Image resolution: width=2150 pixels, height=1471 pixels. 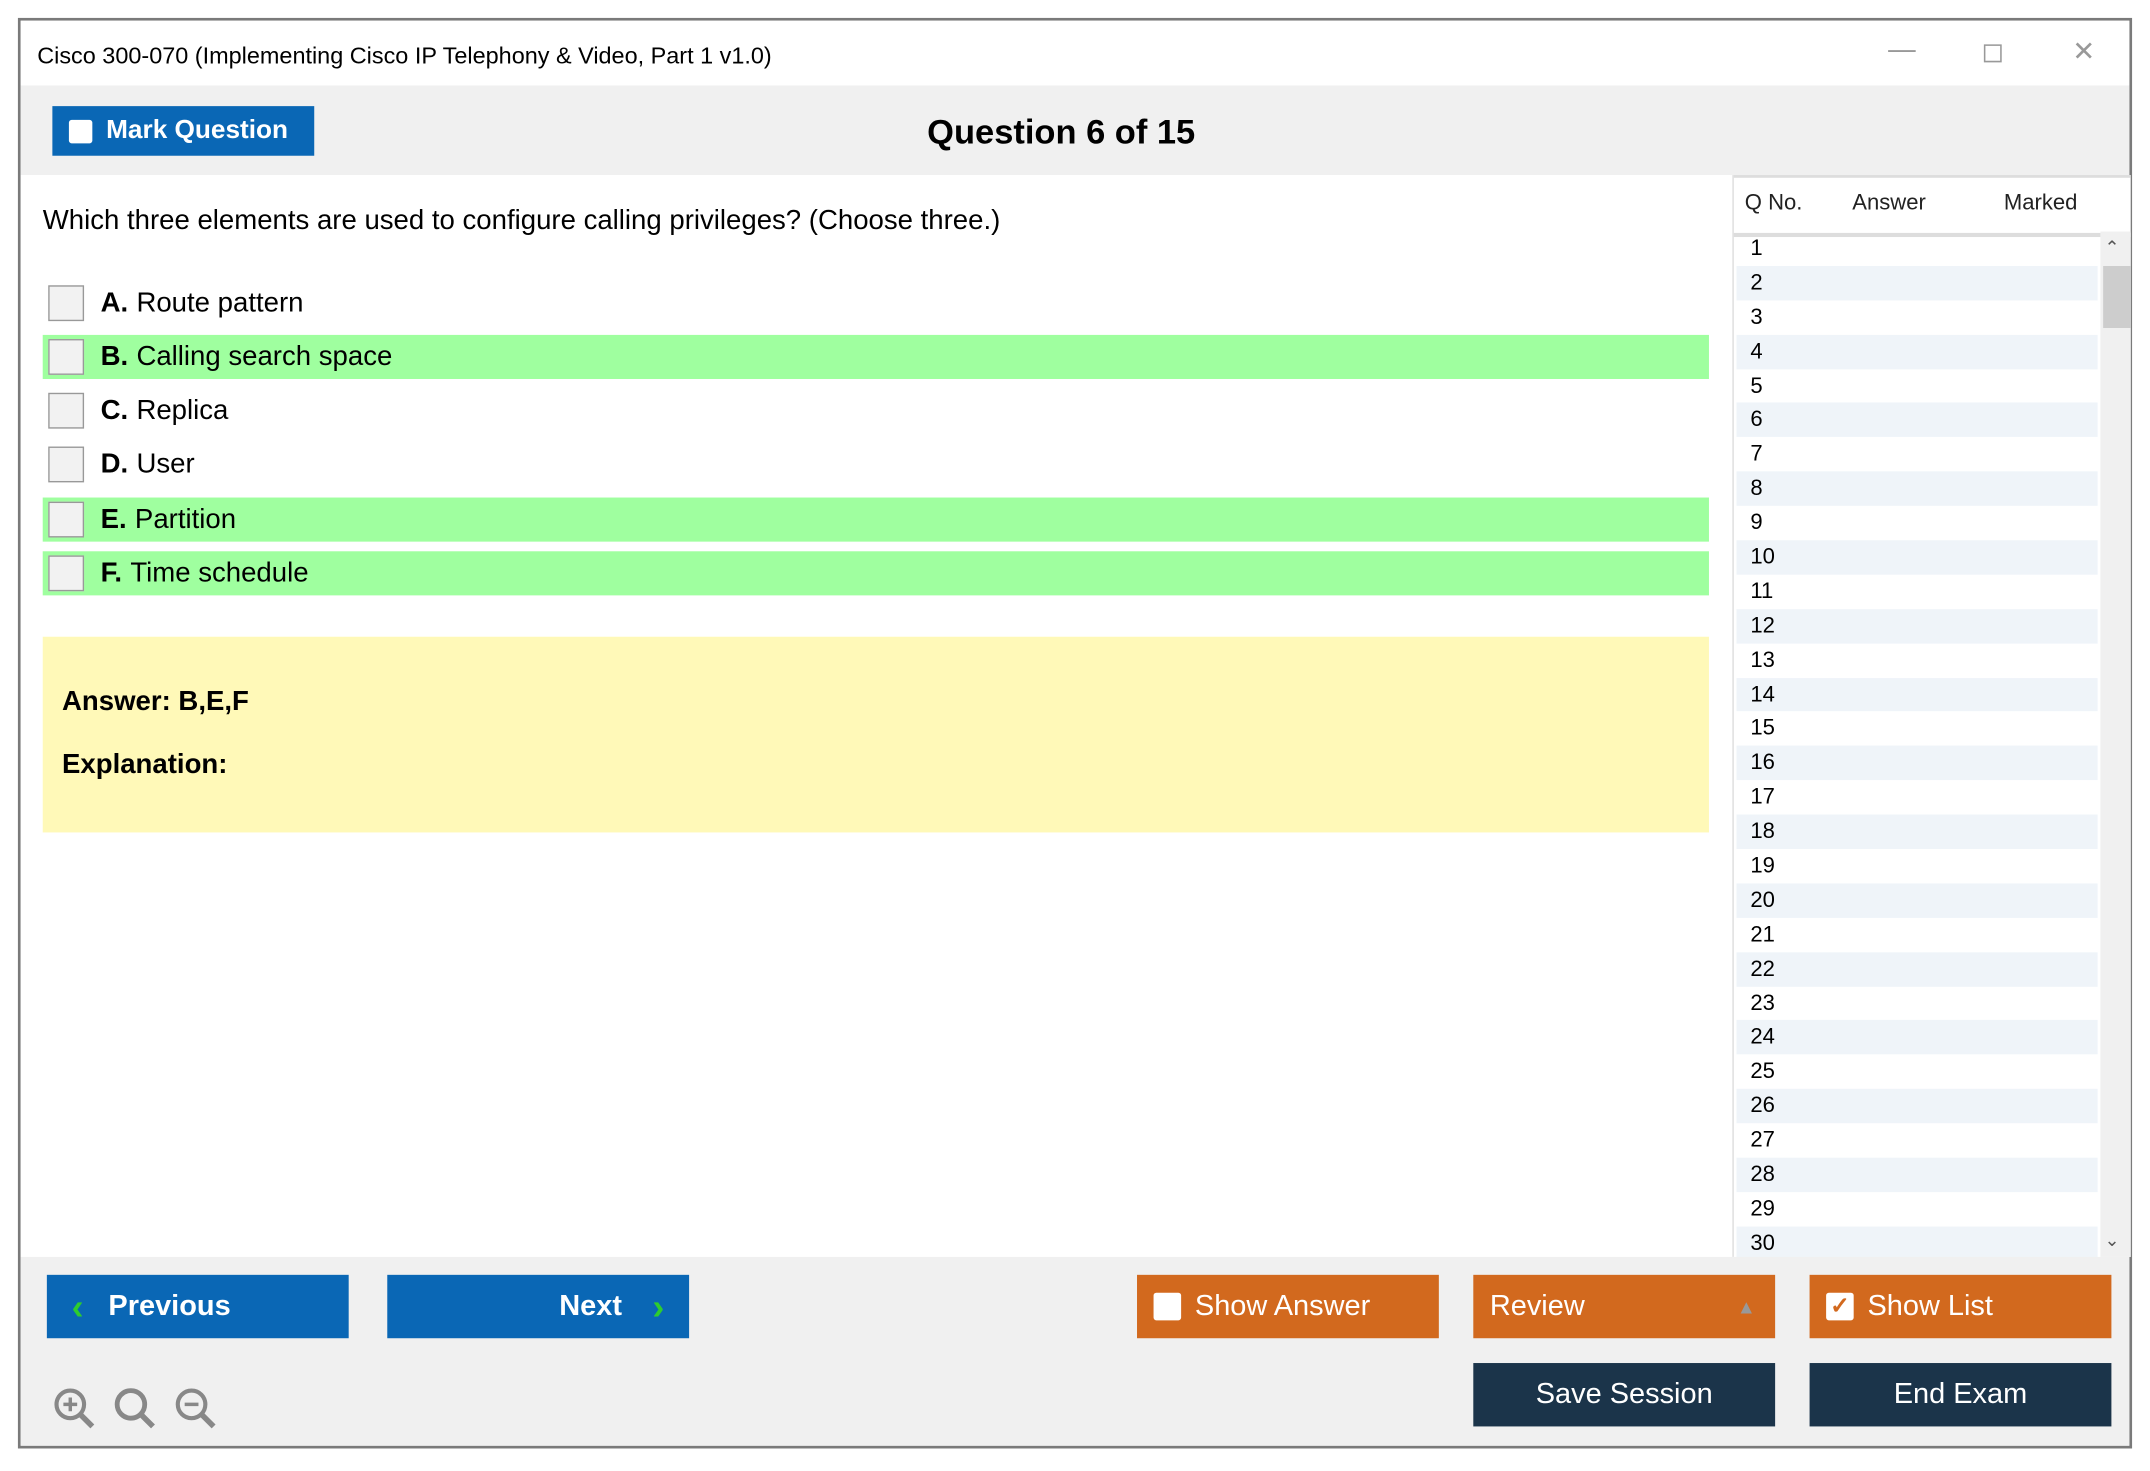 What do you see at coordinates (1902, 49) in the screenshot?
I see `minimize-icon: —` at bounding box center [1902, 49].